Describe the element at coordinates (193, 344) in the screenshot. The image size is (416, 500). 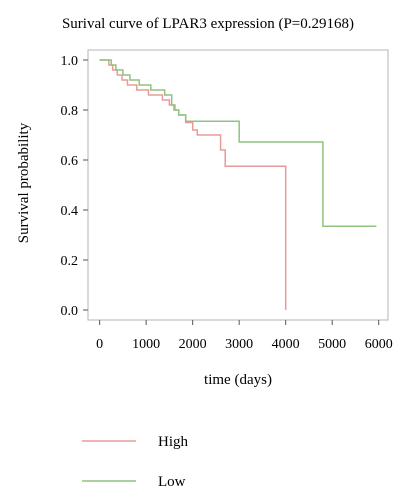
I see `x-tick-label: 2000` at that location.